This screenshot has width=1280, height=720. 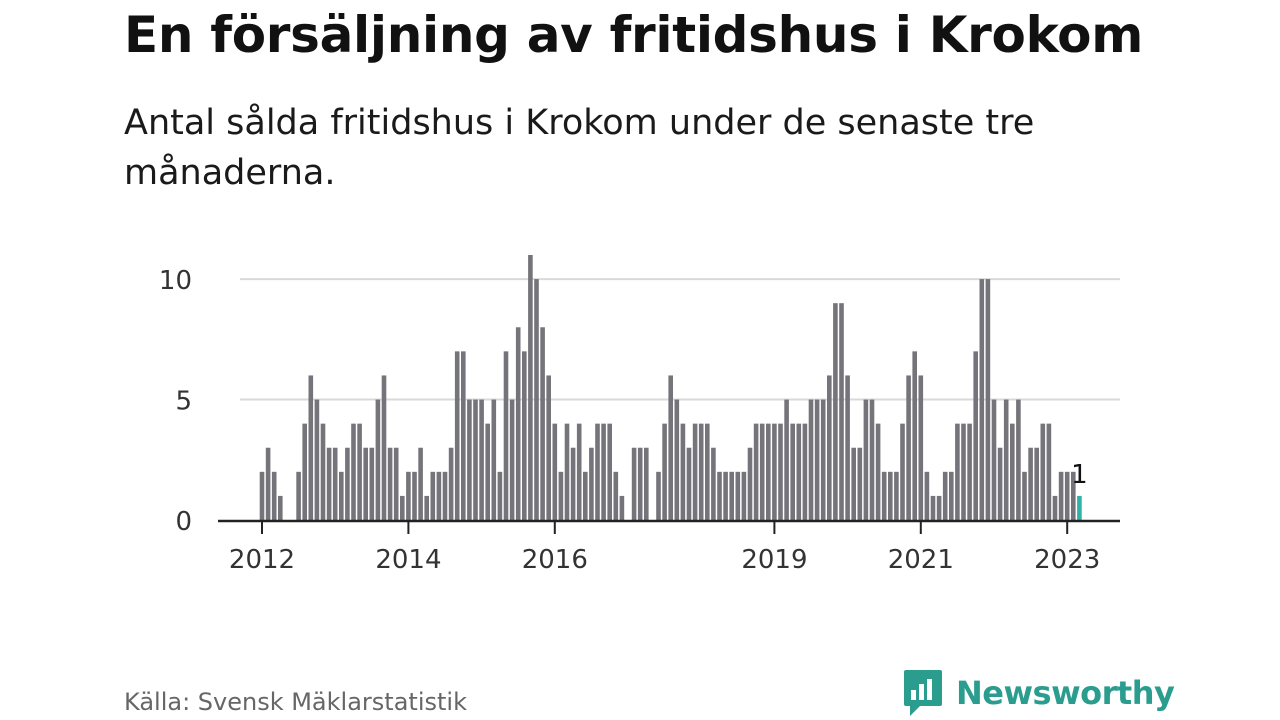 What do you see at coordinates (262, 560) in the screenshot?
I see `x-tick-label: 2012` at bounding box center [262, 560].